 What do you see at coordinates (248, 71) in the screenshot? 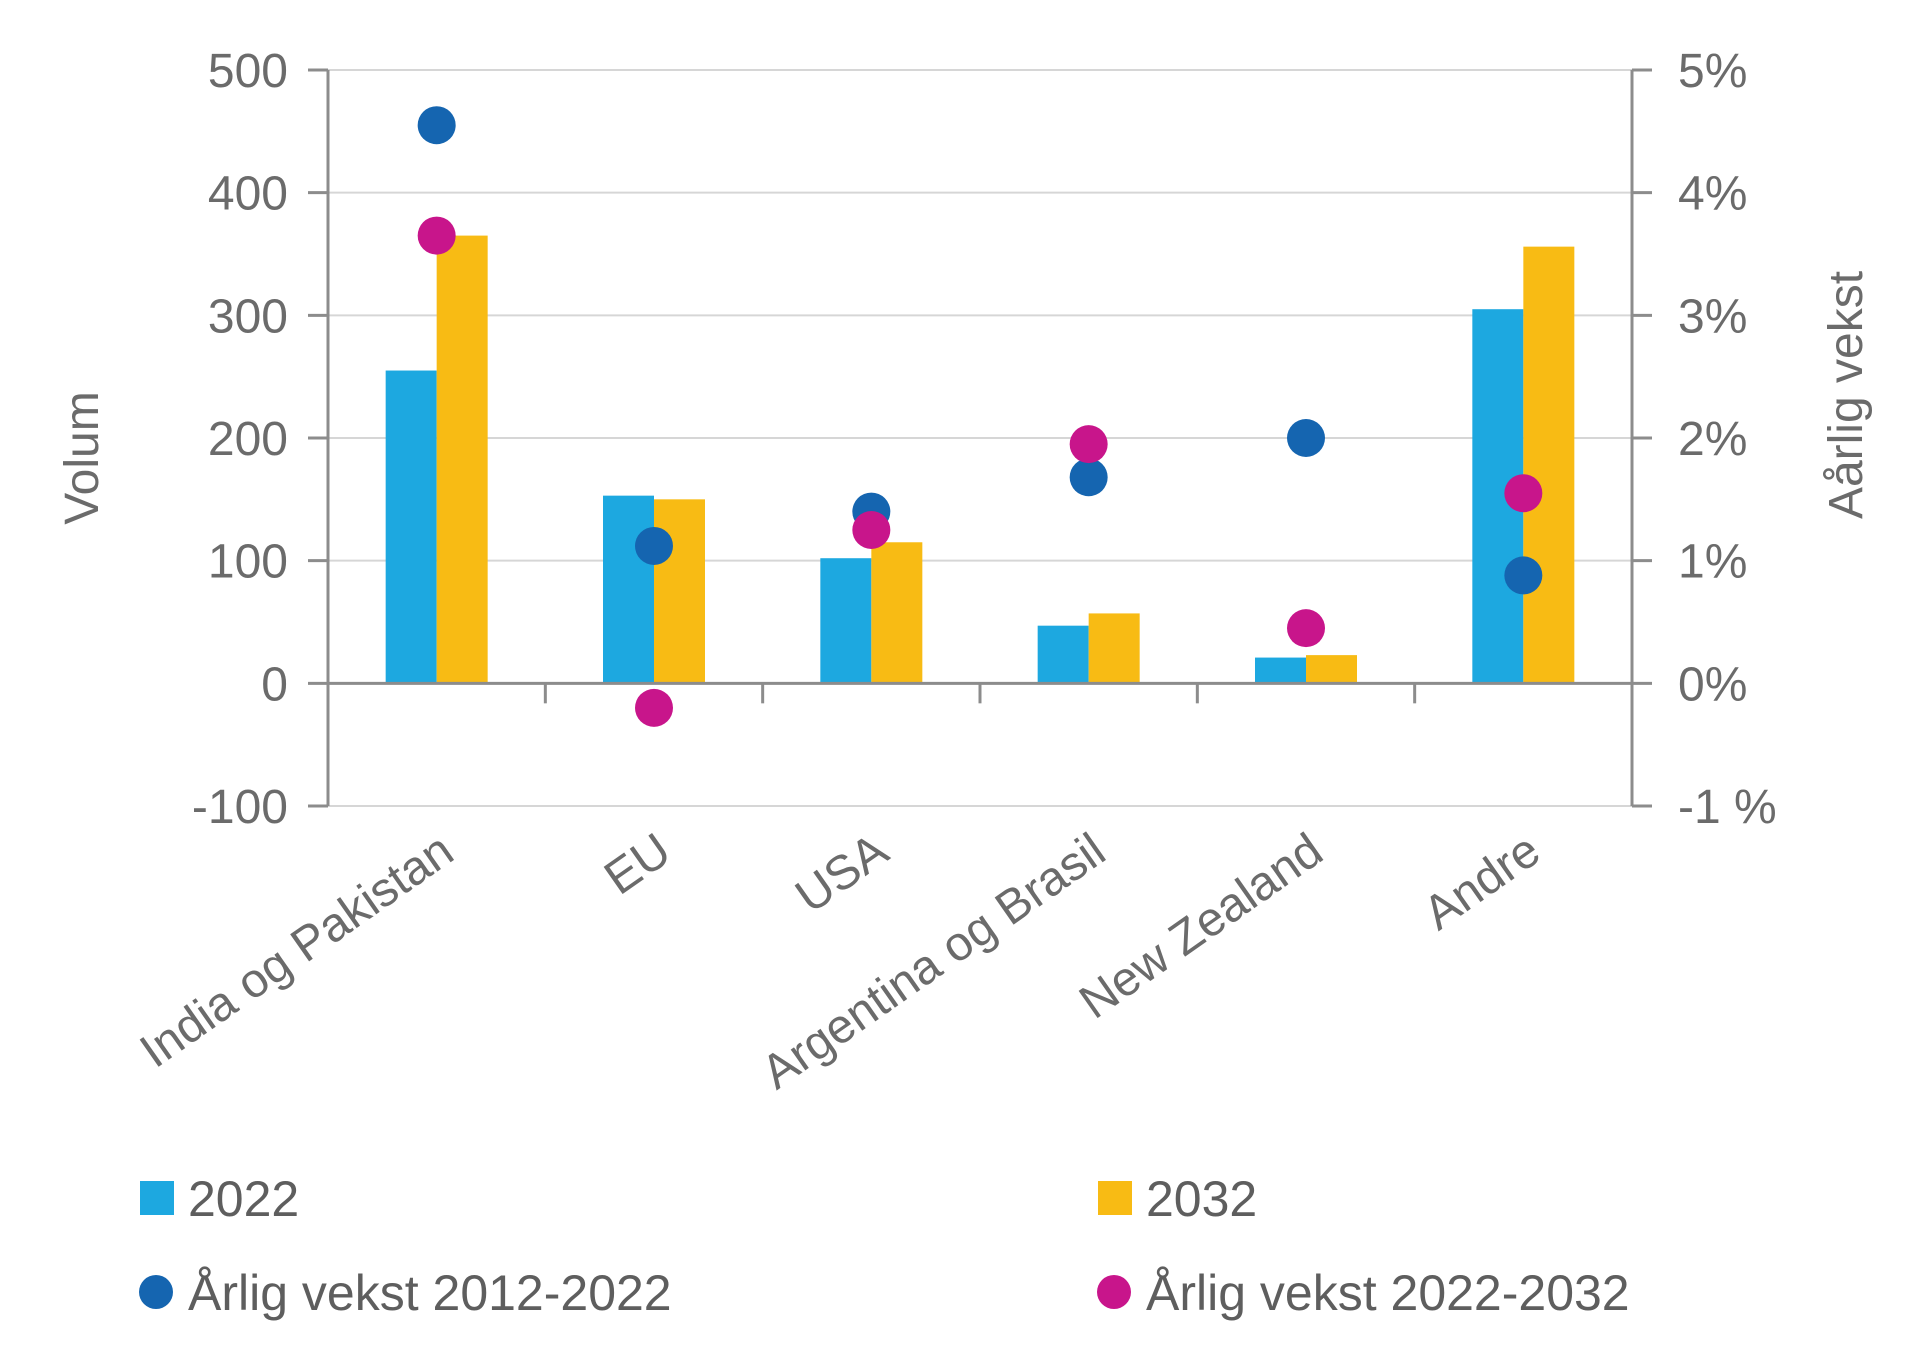
I see `y-tick-label: 500` at bounding box center [248, 71].